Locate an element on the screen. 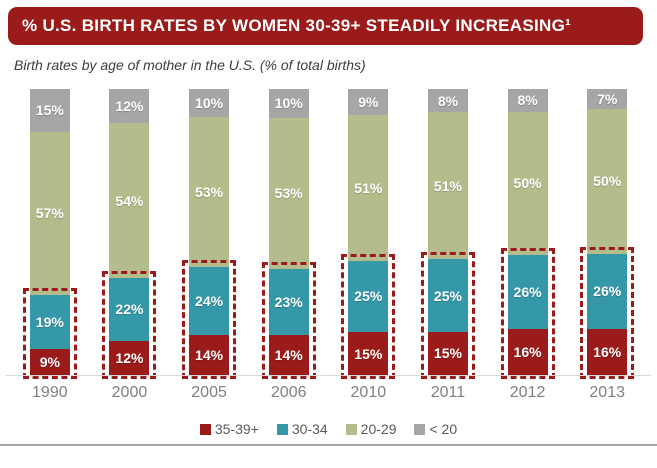  legend-item-35-39: 35-39+ is located at coordinates (229, 429).